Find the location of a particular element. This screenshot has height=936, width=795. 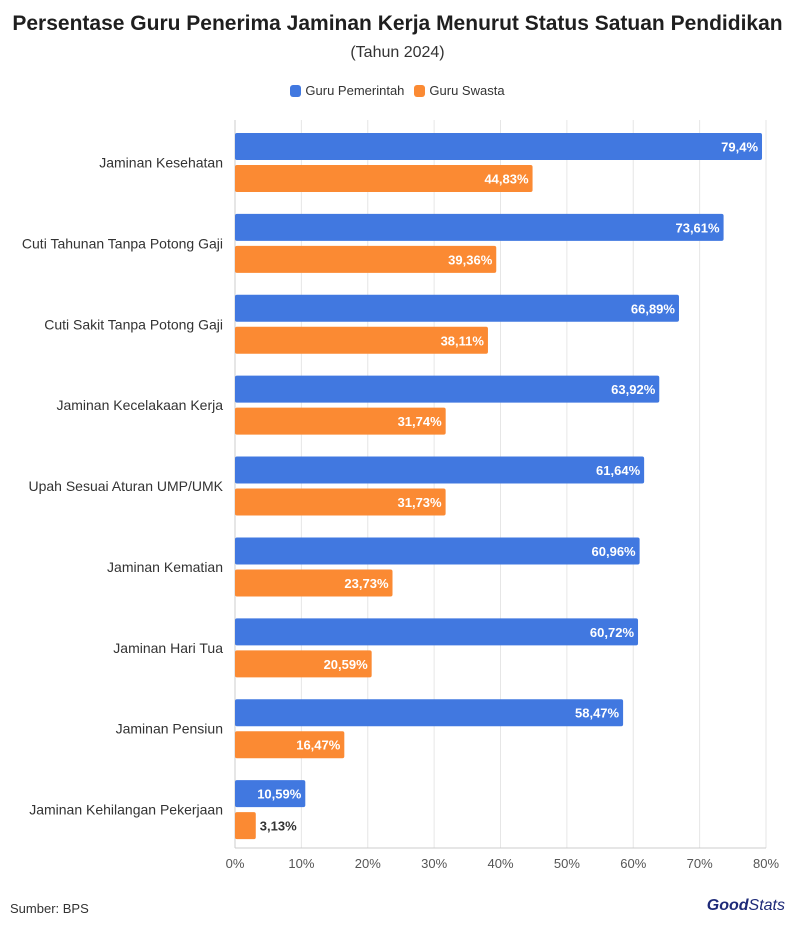

x-tick-label: 30% is located at coordinates (434, 863).